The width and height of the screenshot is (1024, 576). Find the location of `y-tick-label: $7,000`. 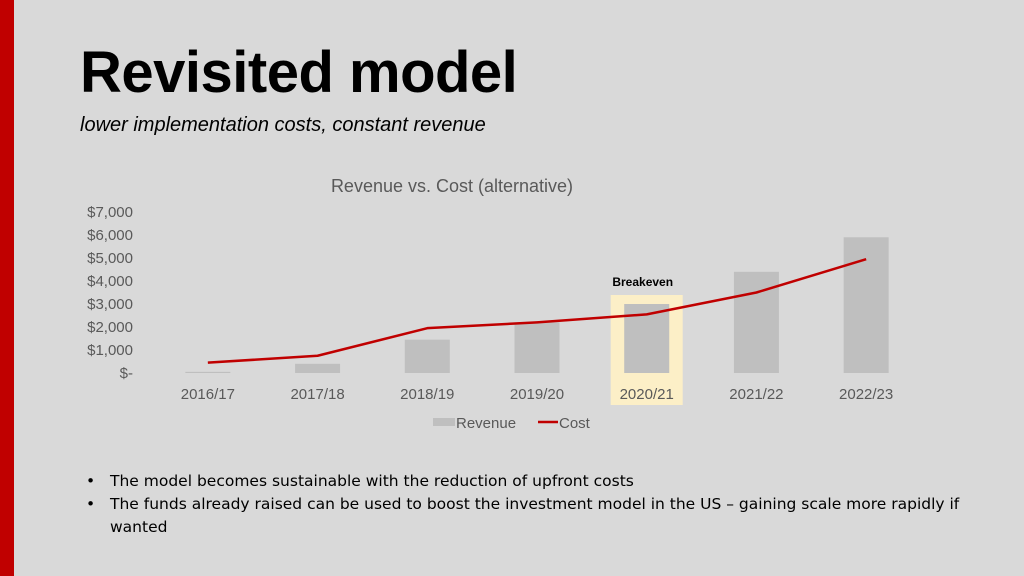

y-tick-label: $7,000 is located at coordinates (110, 212).